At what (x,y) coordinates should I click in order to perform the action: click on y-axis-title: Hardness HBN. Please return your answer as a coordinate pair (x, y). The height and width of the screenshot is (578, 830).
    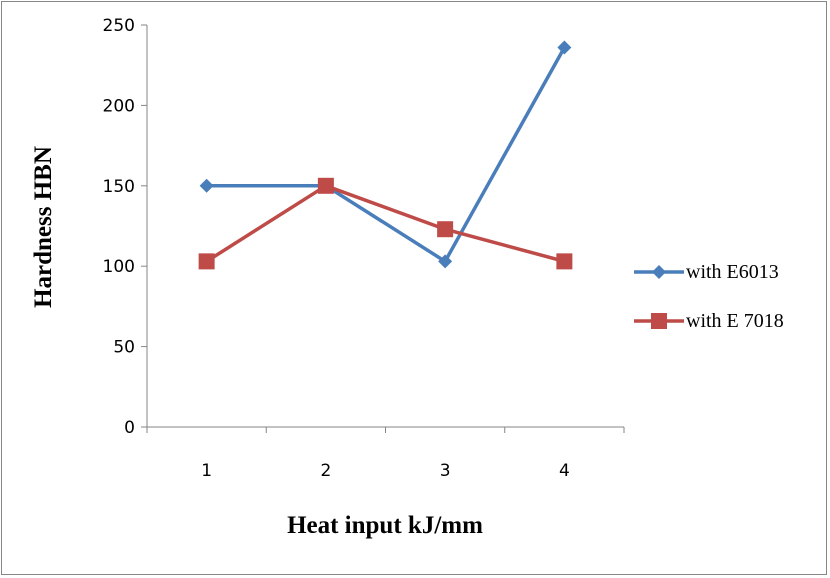
    Looking at the image, I should click on (43, 227).